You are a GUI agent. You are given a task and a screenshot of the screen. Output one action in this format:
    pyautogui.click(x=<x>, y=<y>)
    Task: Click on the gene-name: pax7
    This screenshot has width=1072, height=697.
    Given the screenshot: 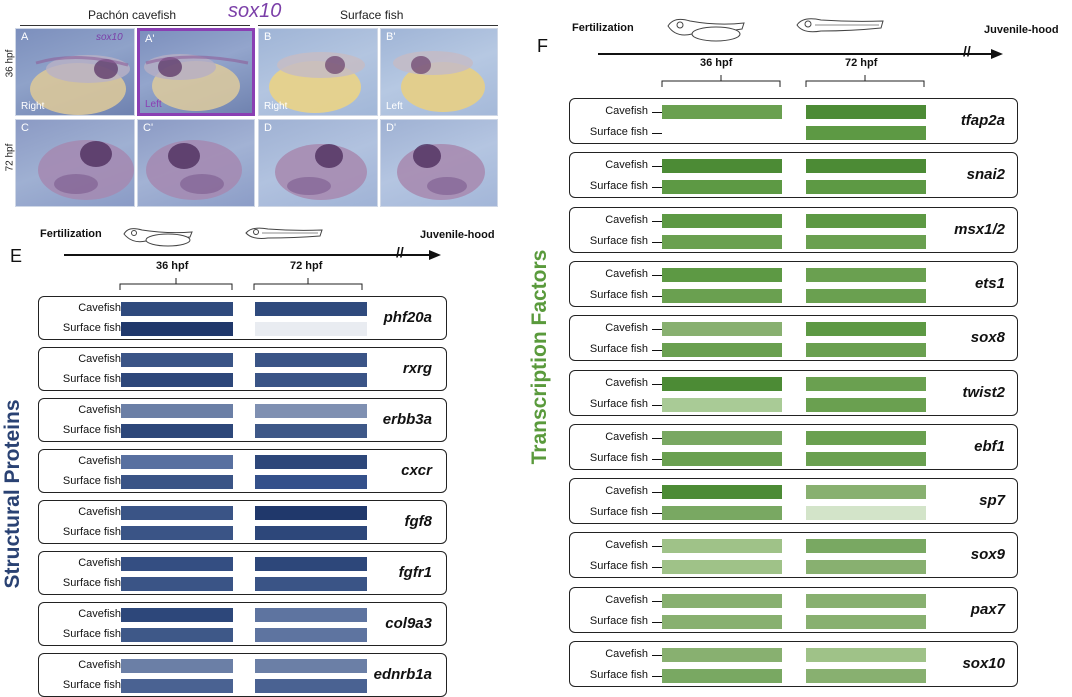 What is the action you would take?
    pyautogui.click(x=987, y=609)
    